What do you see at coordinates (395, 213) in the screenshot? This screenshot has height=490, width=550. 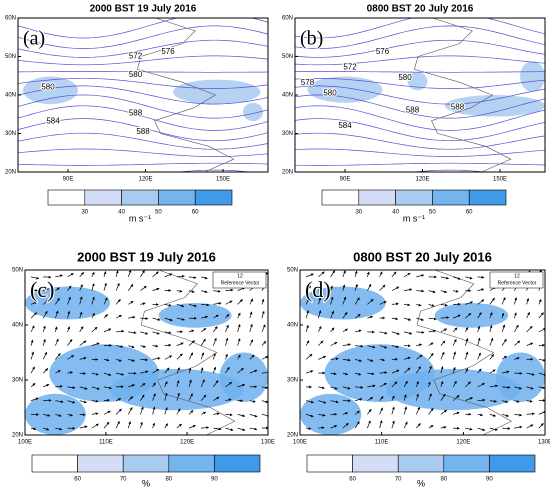 I see `colorbar-tick-label: 40` at bounding box center [395, 213].